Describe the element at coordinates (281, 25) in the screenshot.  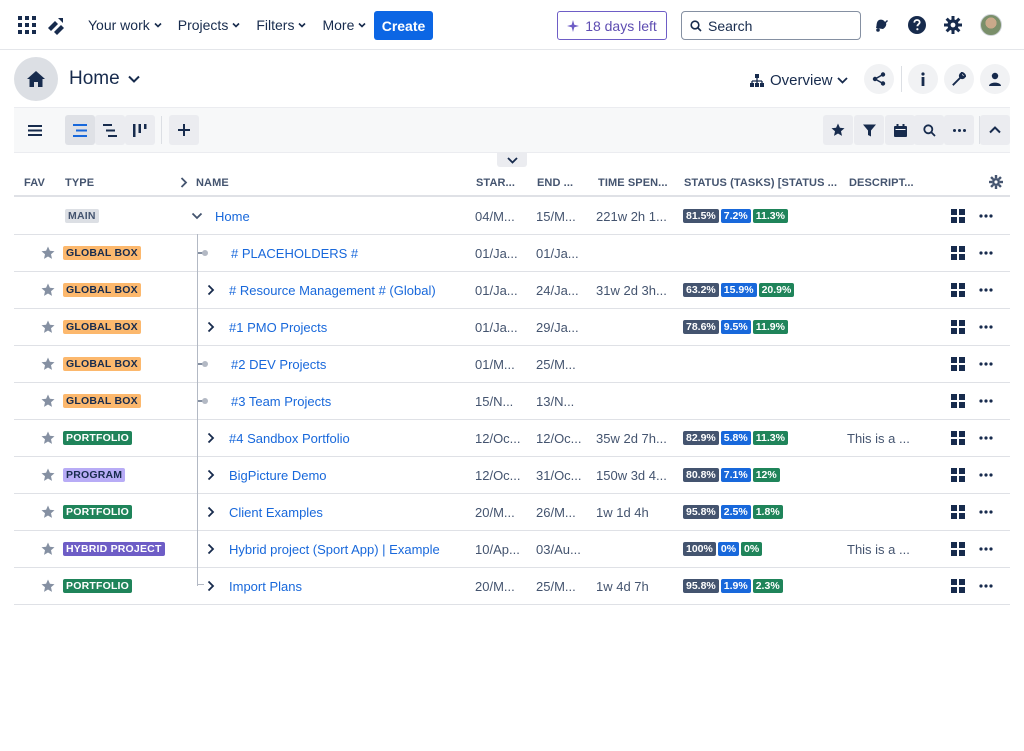
I see `menu-filters: Filters` at that location.